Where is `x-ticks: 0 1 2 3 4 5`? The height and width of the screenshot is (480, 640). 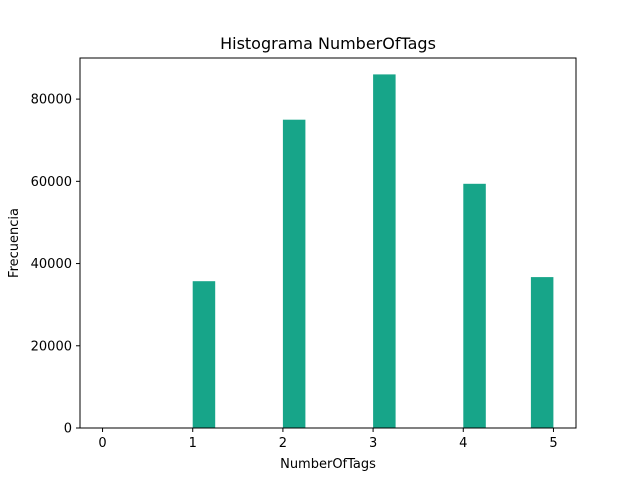
x-ticks: 0 1 2 3 4 5 is located at coordinates (328, 439).